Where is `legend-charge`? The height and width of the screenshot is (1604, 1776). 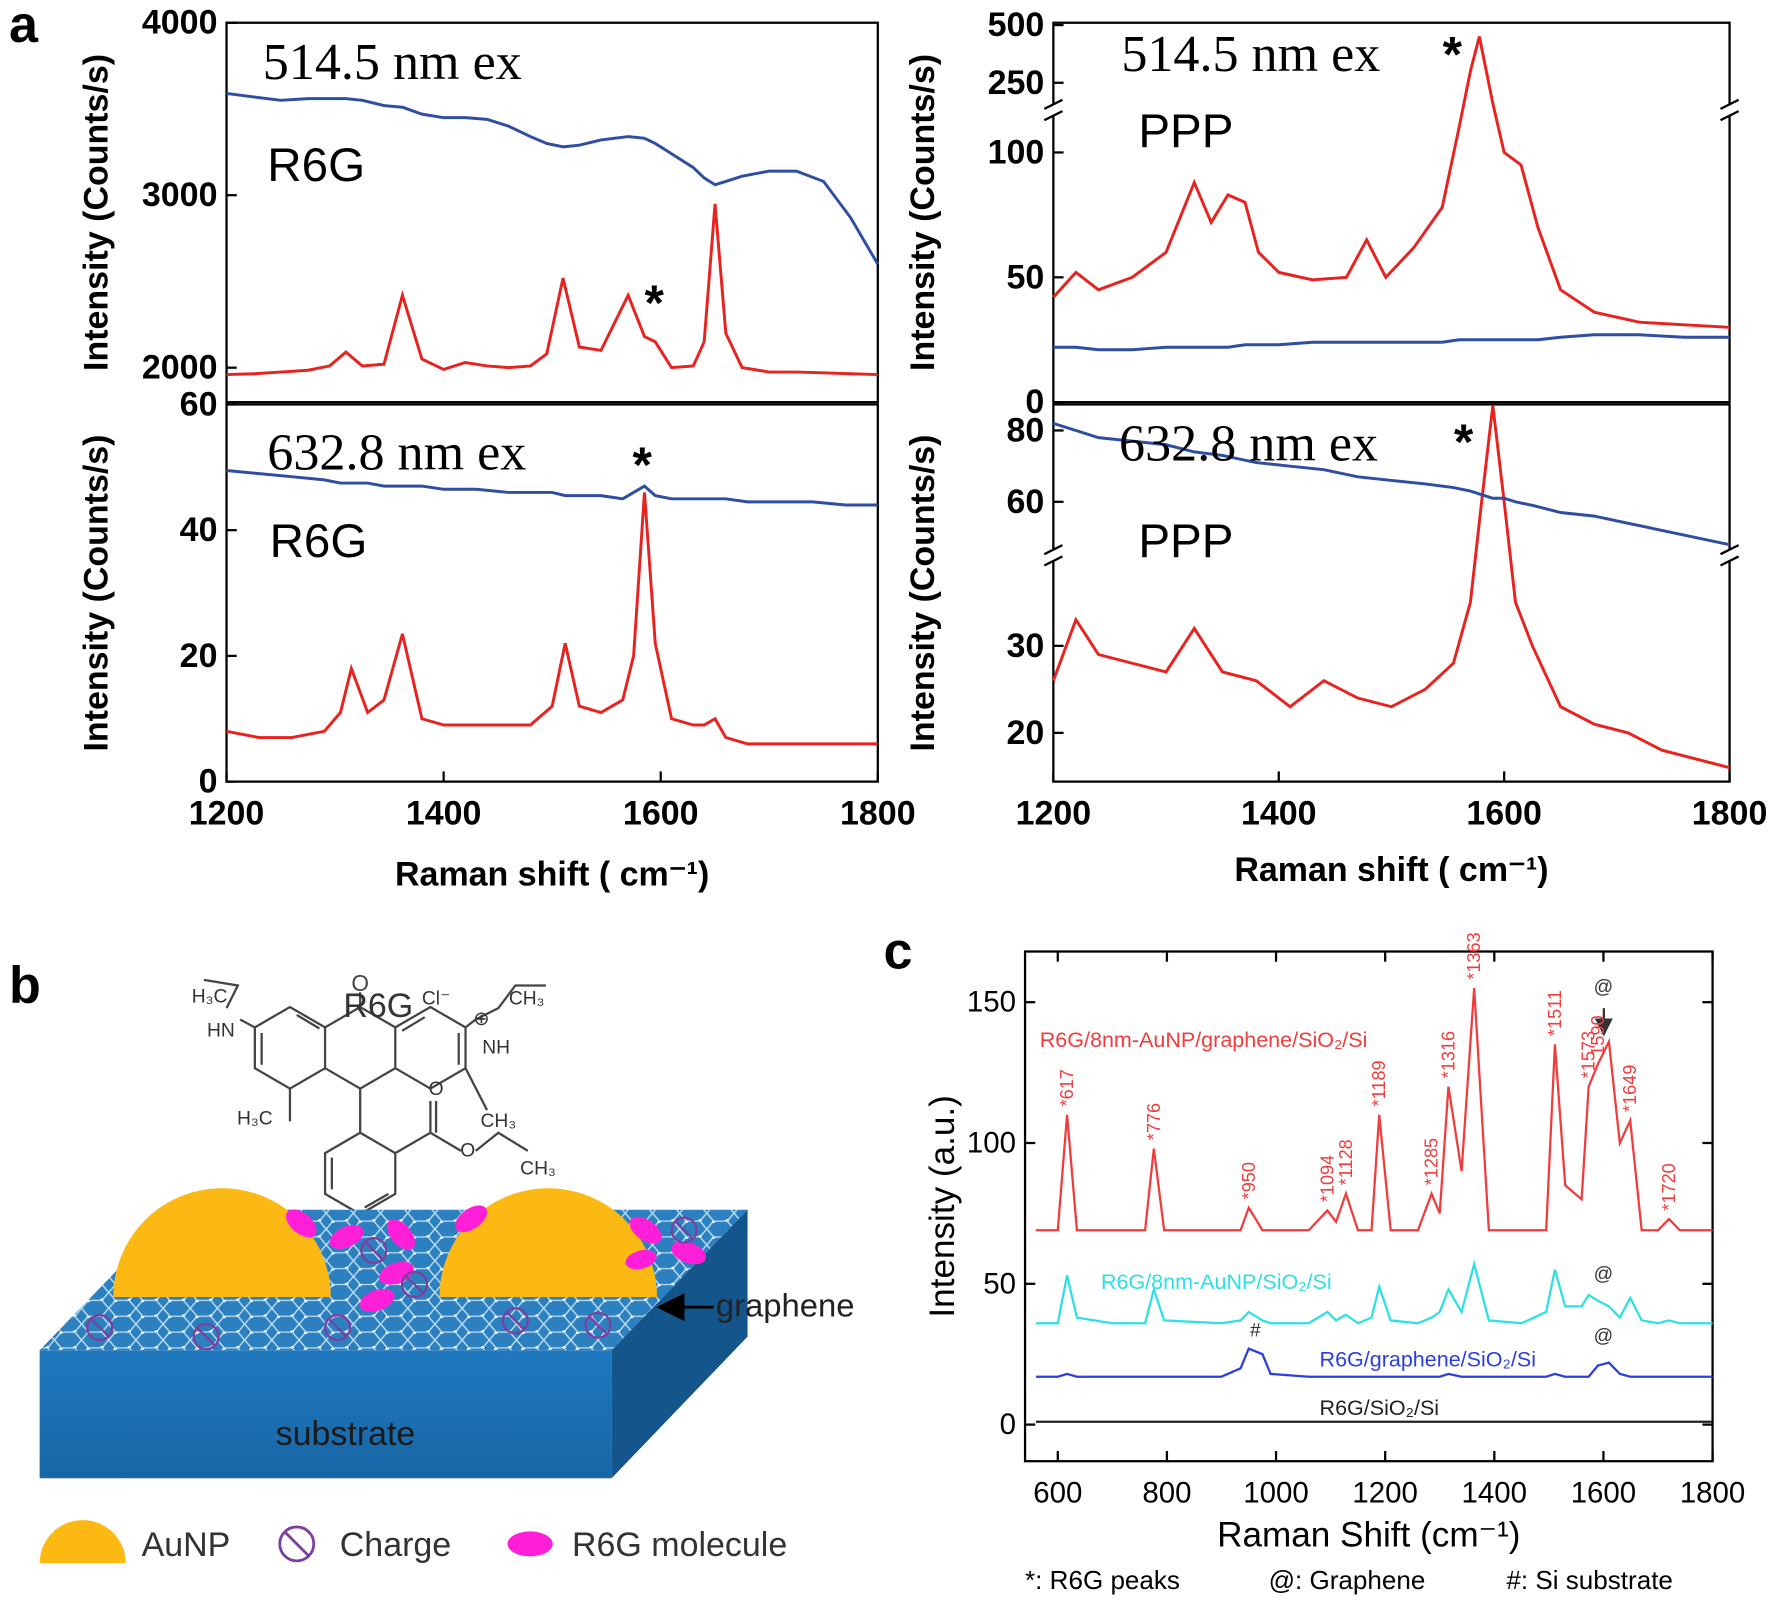 legend-charge is located at coordinates (297, 1544).